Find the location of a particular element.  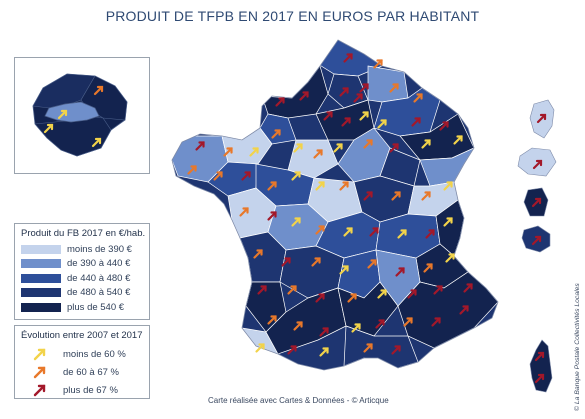

arrow-up-right-icon is located at coordinates (39, 372).